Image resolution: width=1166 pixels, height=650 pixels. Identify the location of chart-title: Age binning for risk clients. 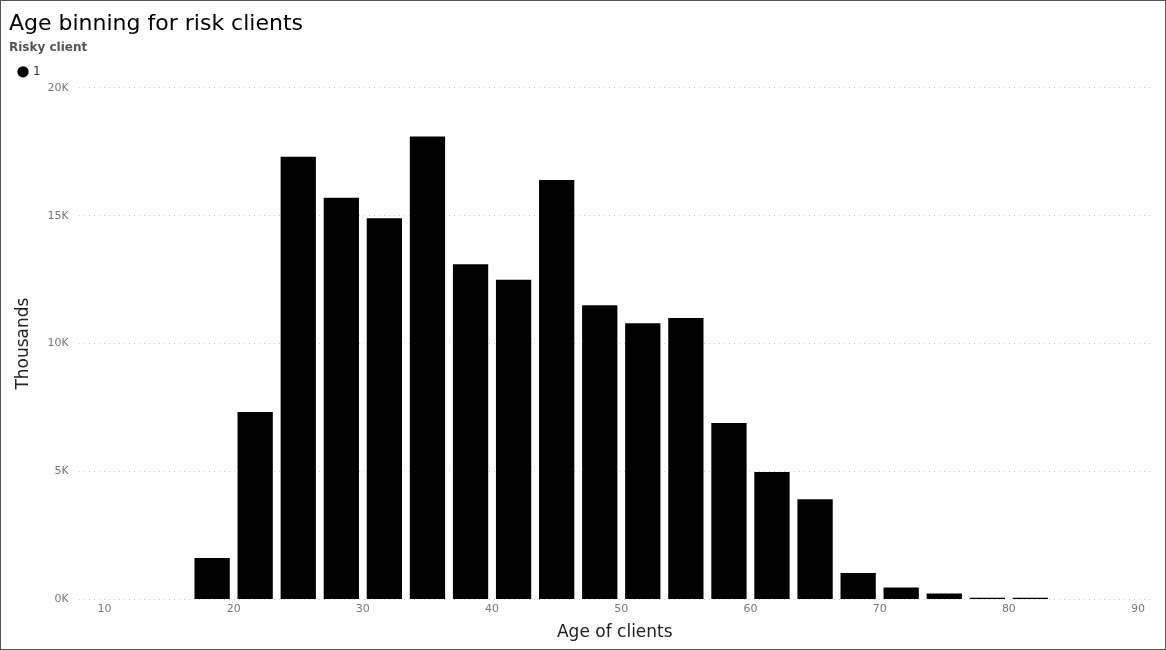
(156, 22).